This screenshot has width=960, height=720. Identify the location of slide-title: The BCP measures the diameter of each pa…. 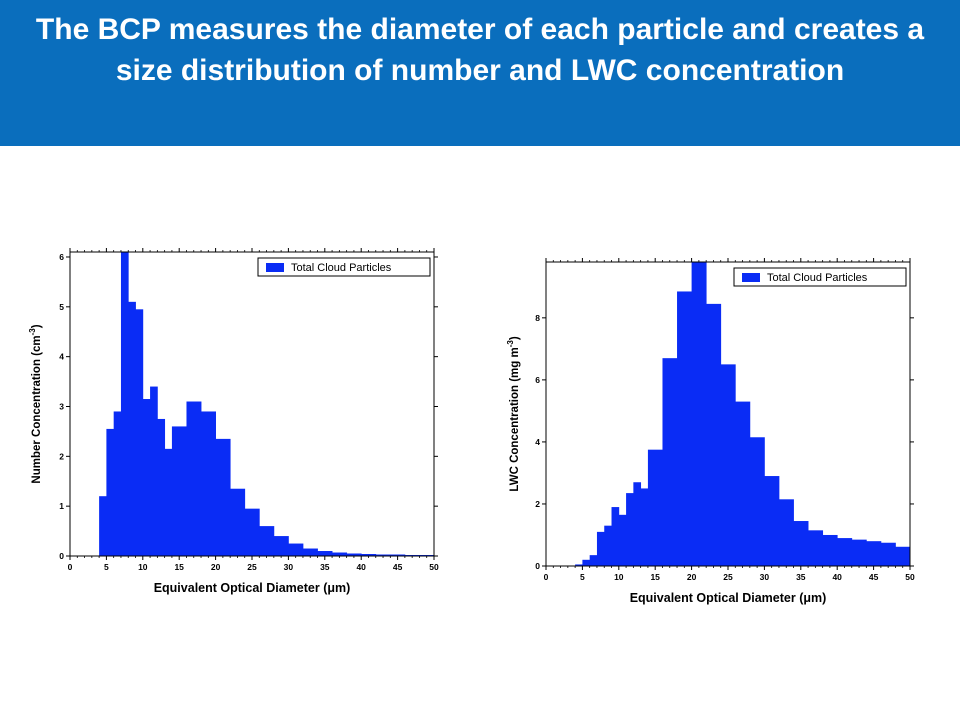
(480, 50).